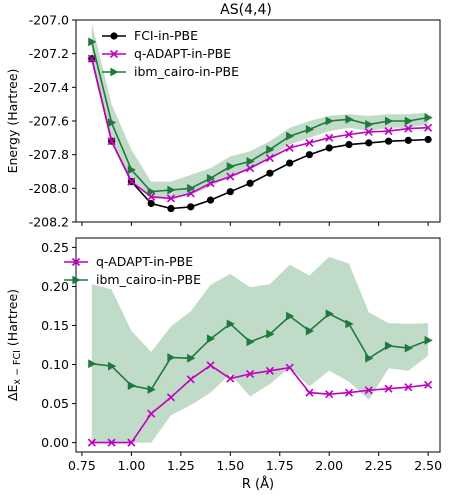 The image size is (450, 495). What do you see at coordinates (49, 20) in the screenshot?
I see `y-tick-label: -207.0` at bounding box center [49, 20].